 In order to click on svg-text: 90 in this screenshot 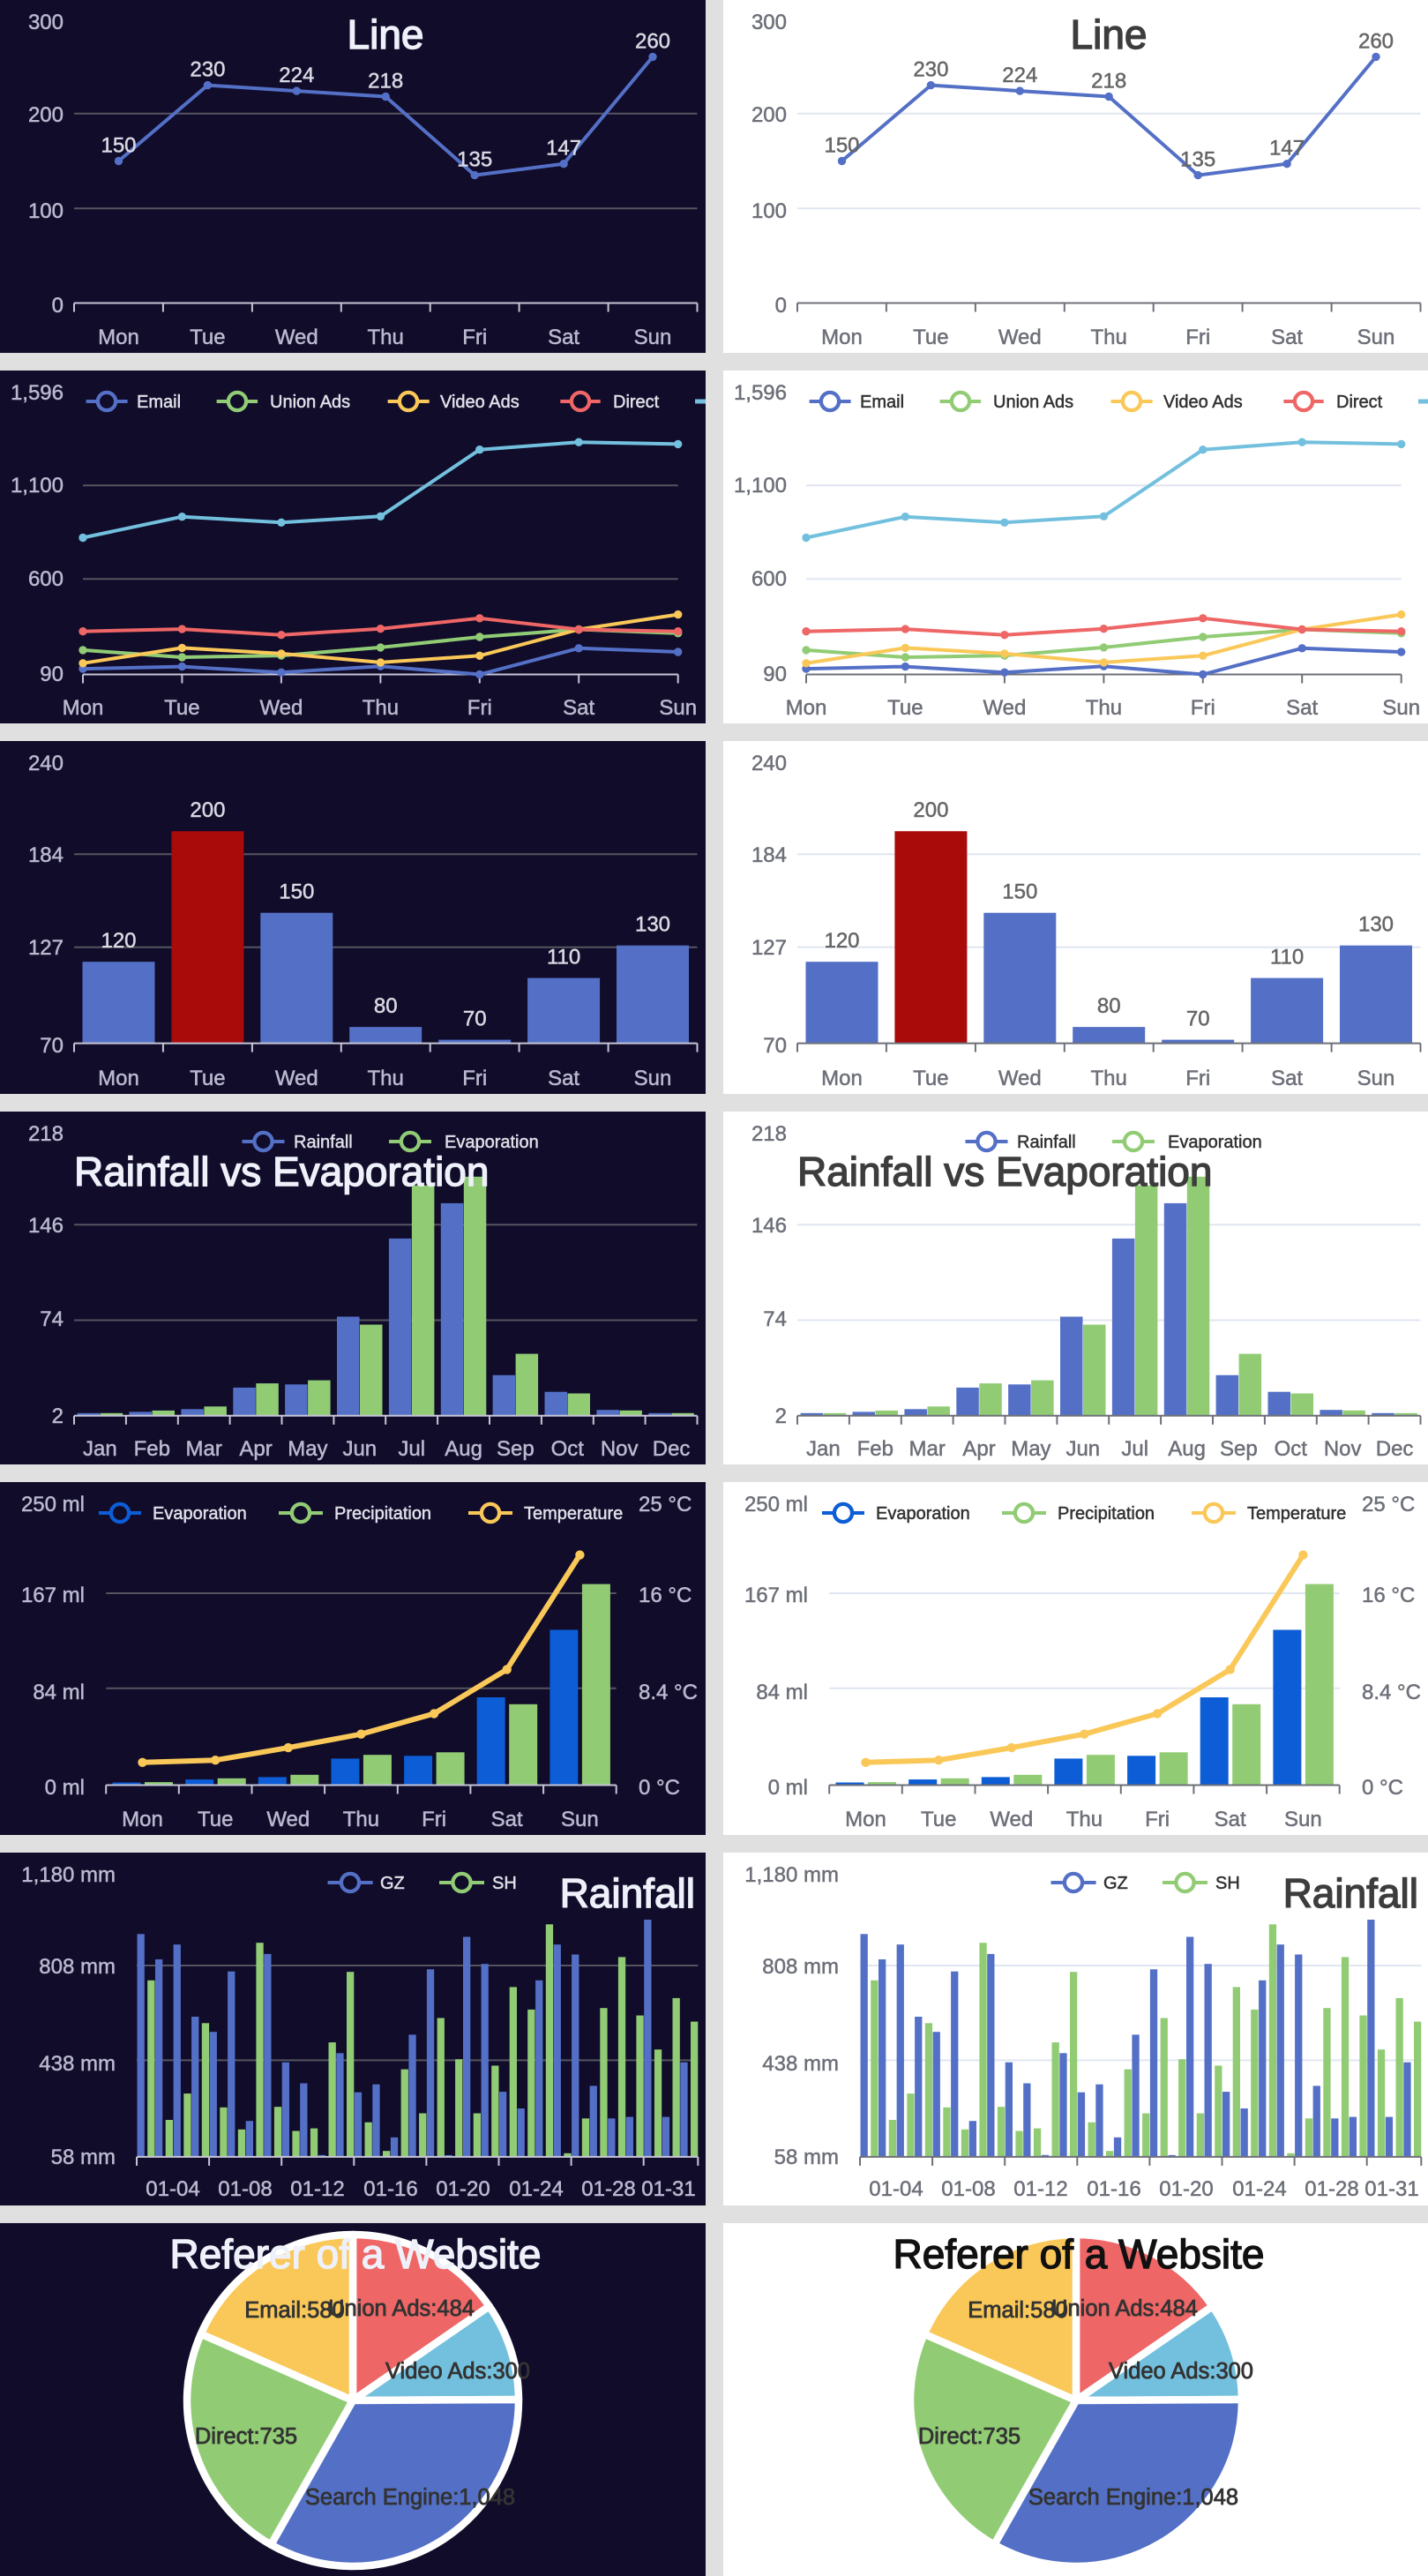, I will do `click(52, 675)`.